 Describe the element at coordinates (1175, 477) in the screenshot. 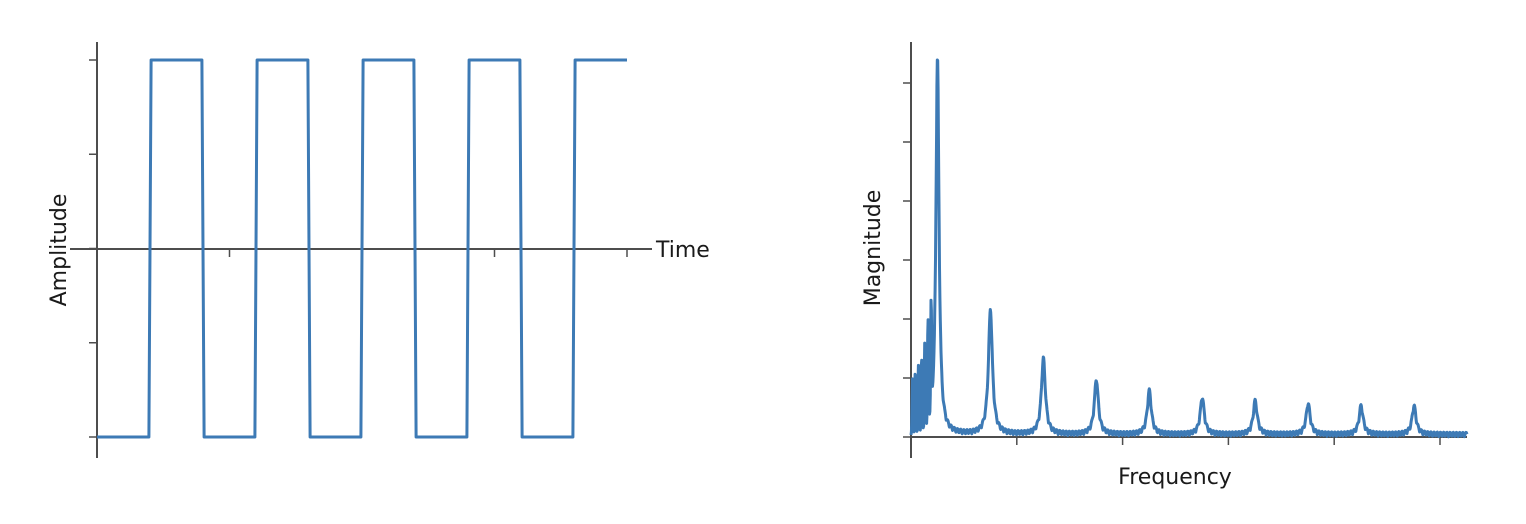

I see `x-axis-label-right: Frequency` at that location.